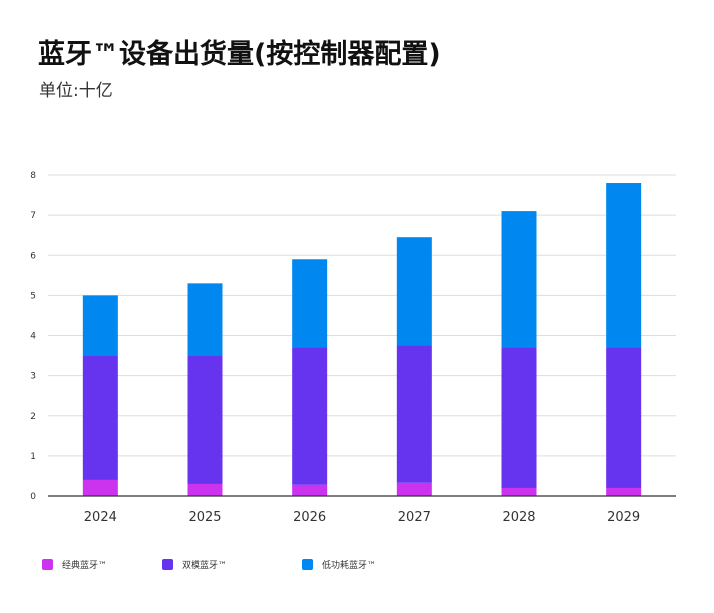  I want to click on legend-item: 双模蓝牙™, so click(194, 564).